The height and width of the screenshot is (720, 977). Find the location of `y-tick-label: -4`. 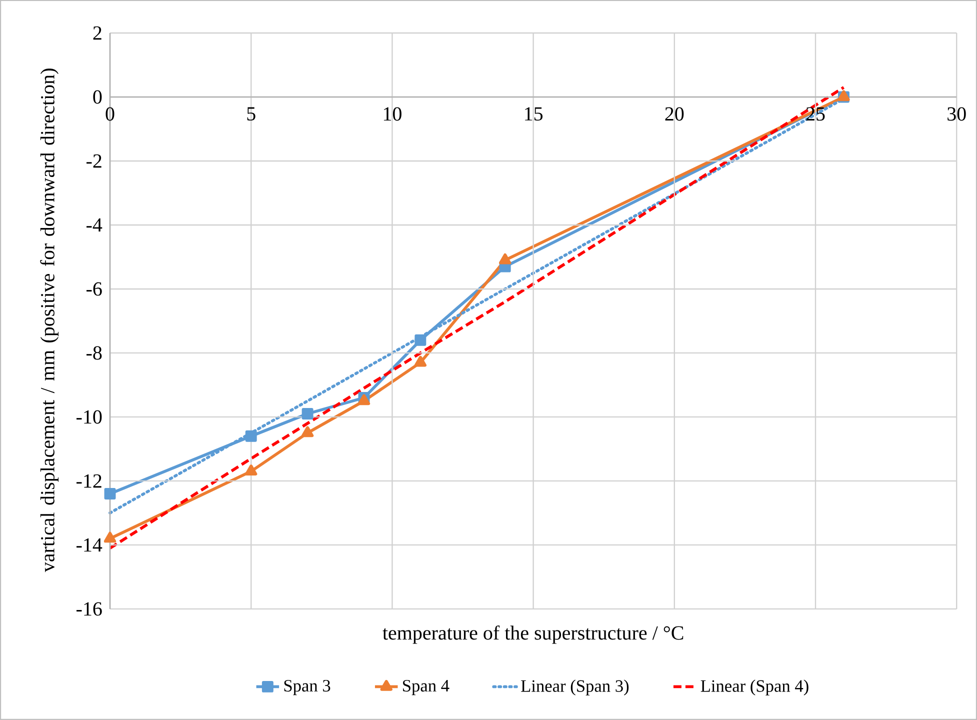

y-tick-label: -4 is located at coordinates (94, 225).